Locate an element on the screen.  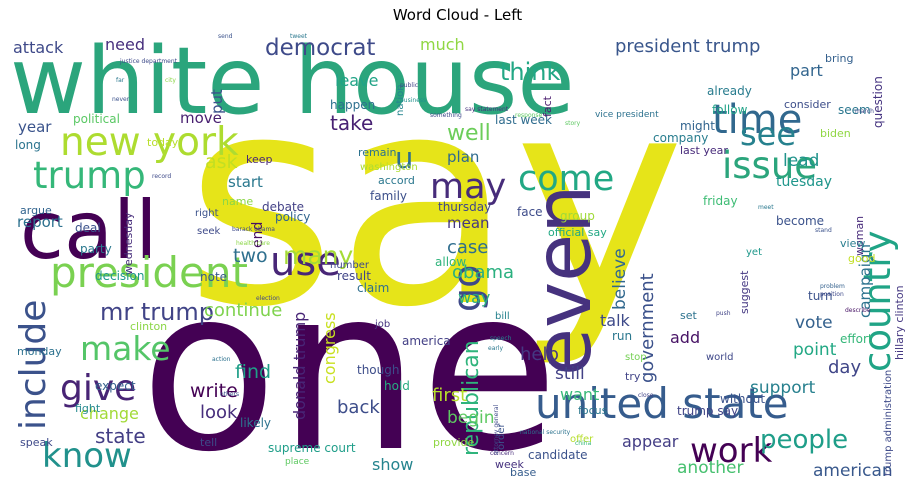
word-year: year is located at coordinates (35, 127).